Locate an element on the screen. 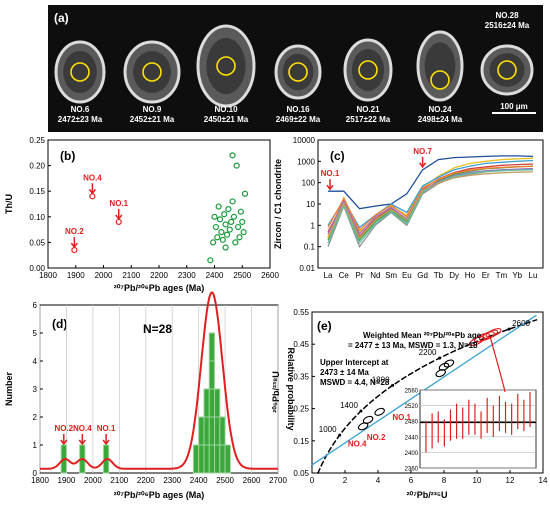 Image resolution: width=550 pixels, height=515 pixels. panel-e-xlabel: ²⁰⁷Pb/²³⁵U is located at coordinates (426, 495).